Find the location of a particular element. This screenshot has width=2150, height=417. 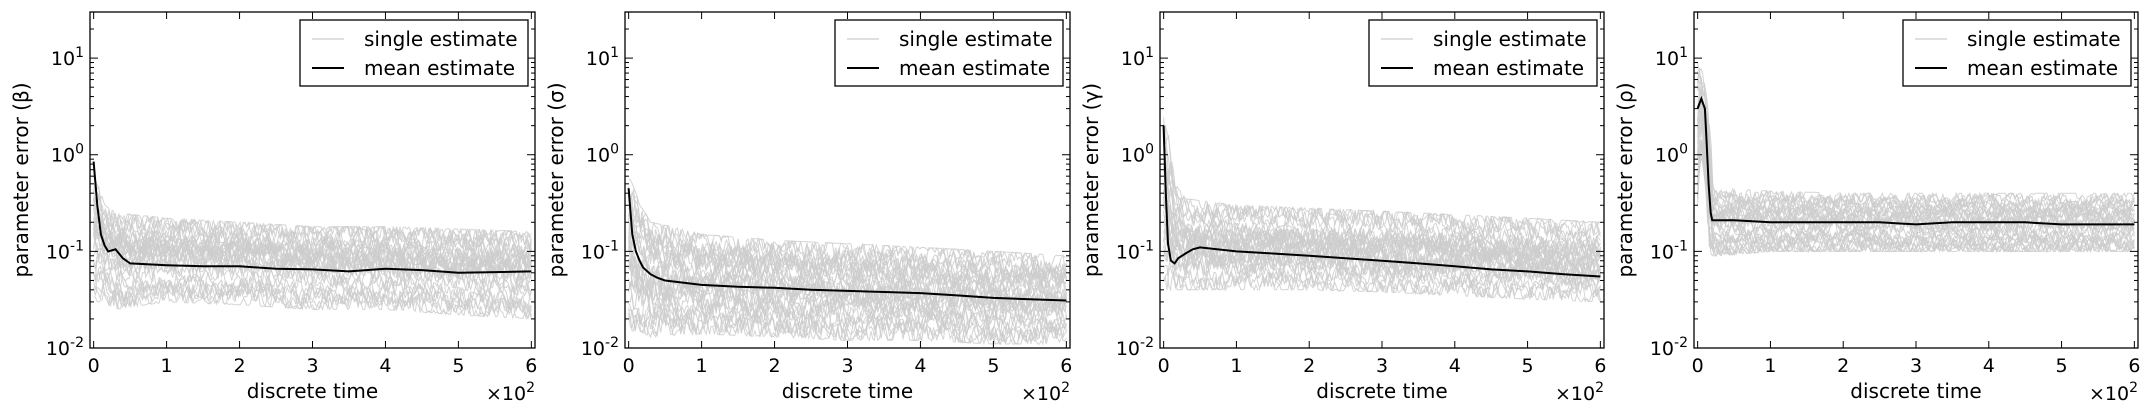

y-axis-label: parameter error (ρ) is located at coordinates (1625, 179).